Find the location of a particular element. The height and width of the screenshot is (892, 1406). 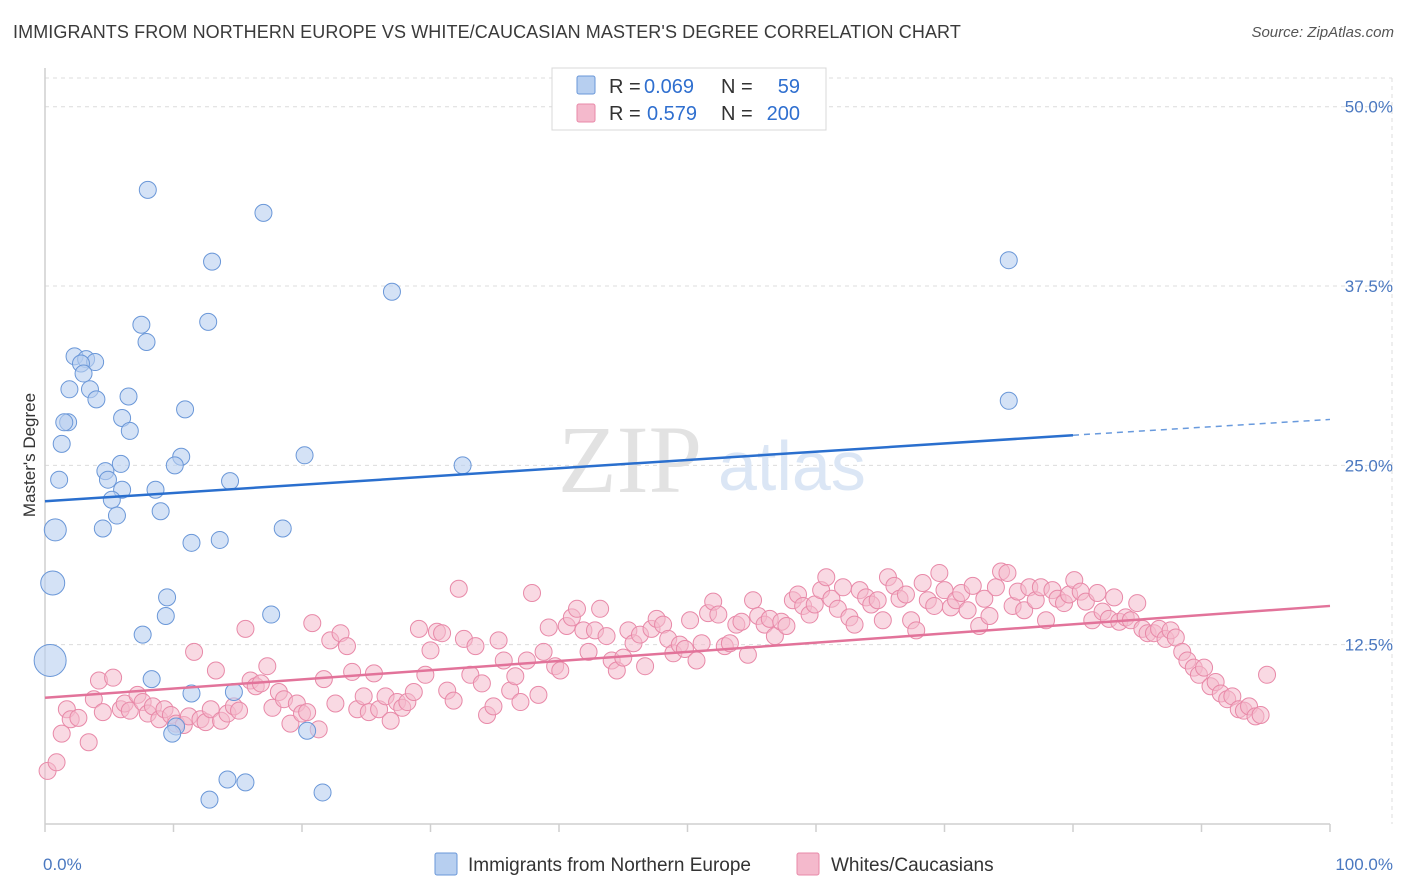

top-legend: R = 0.069 N = 59 R = 0.579 N = 200 is located at coordinates (689, 99).